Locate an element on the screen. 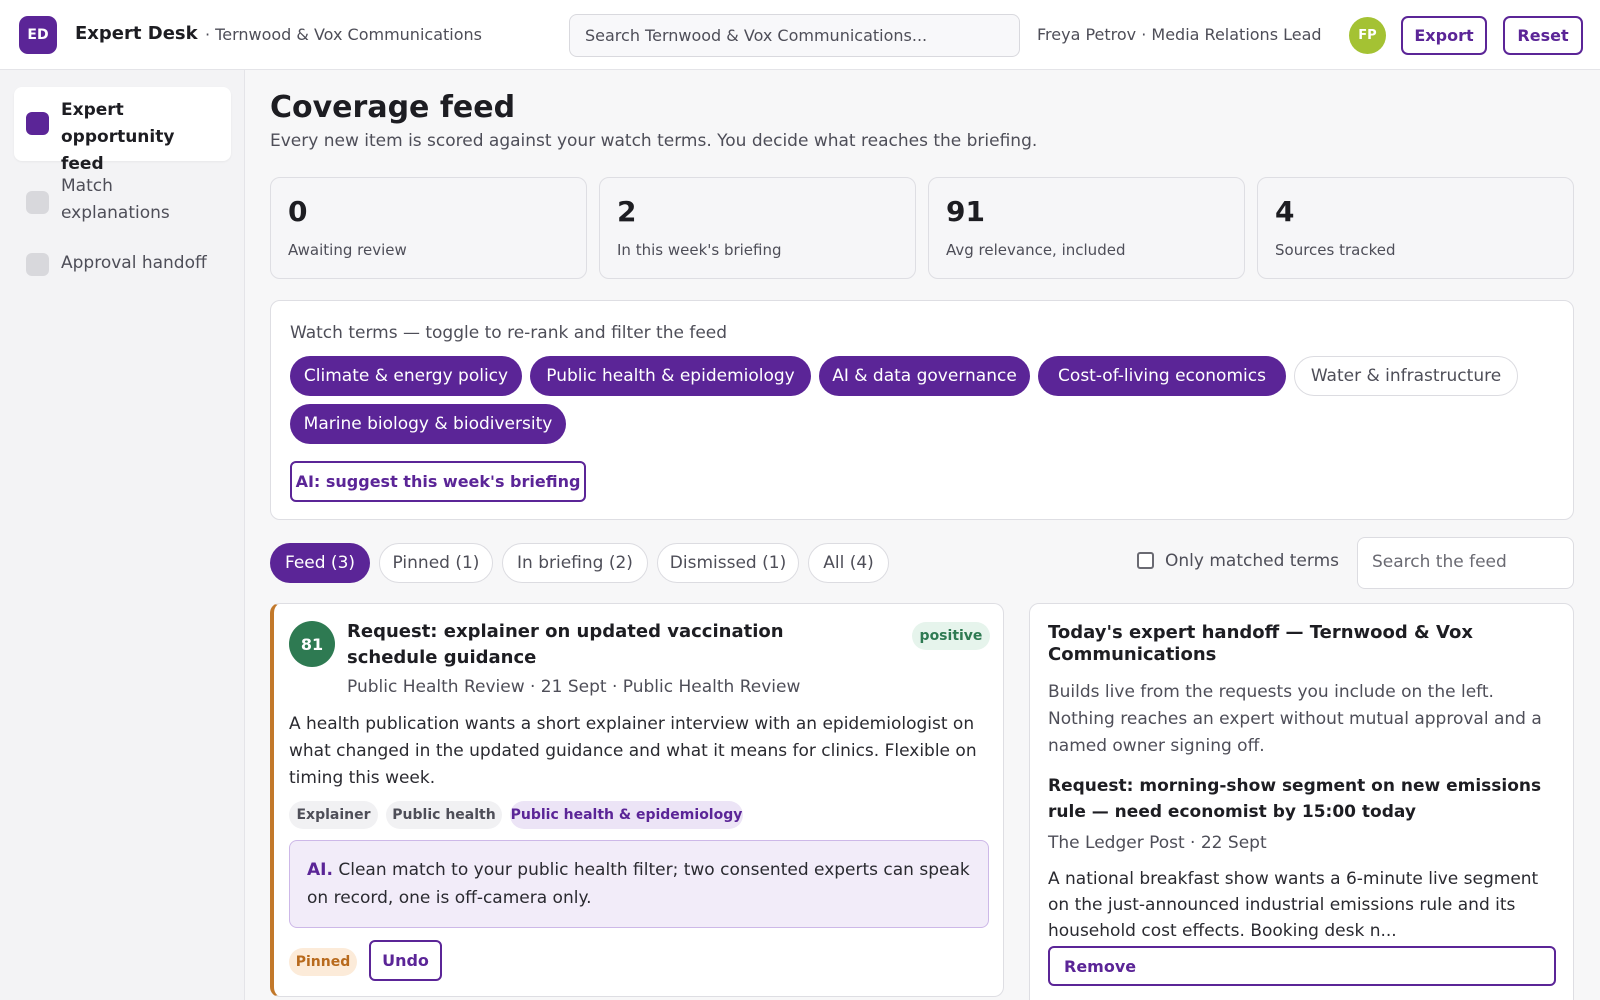 This screenshot has height=1000, width=1600. page-title: Coverage feed is located at coordinates (393, 107).